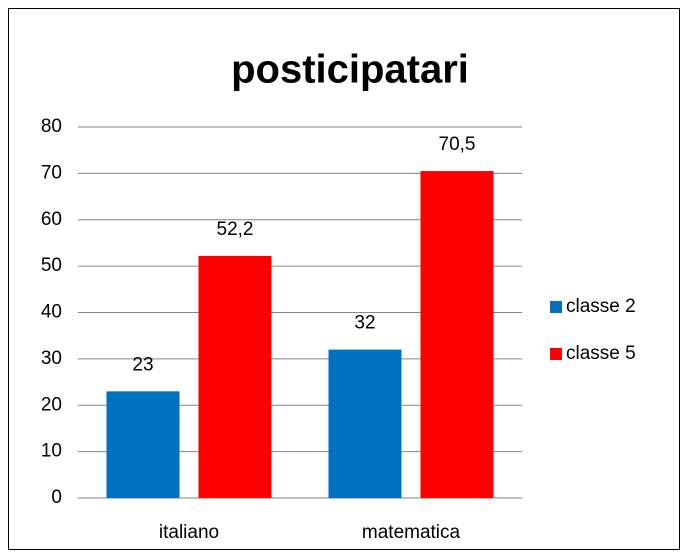  I want to click on y-tick-label: 70, so click(51, 172).